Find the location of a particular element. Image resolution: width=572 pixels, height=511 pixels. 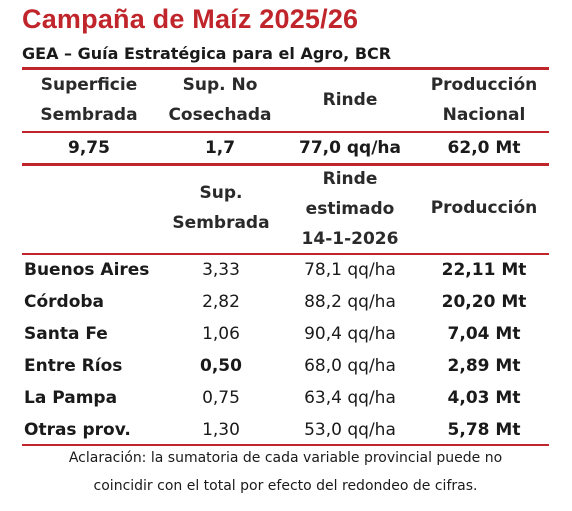

province-sup: 3,33 is located at coordinates (221, 270).